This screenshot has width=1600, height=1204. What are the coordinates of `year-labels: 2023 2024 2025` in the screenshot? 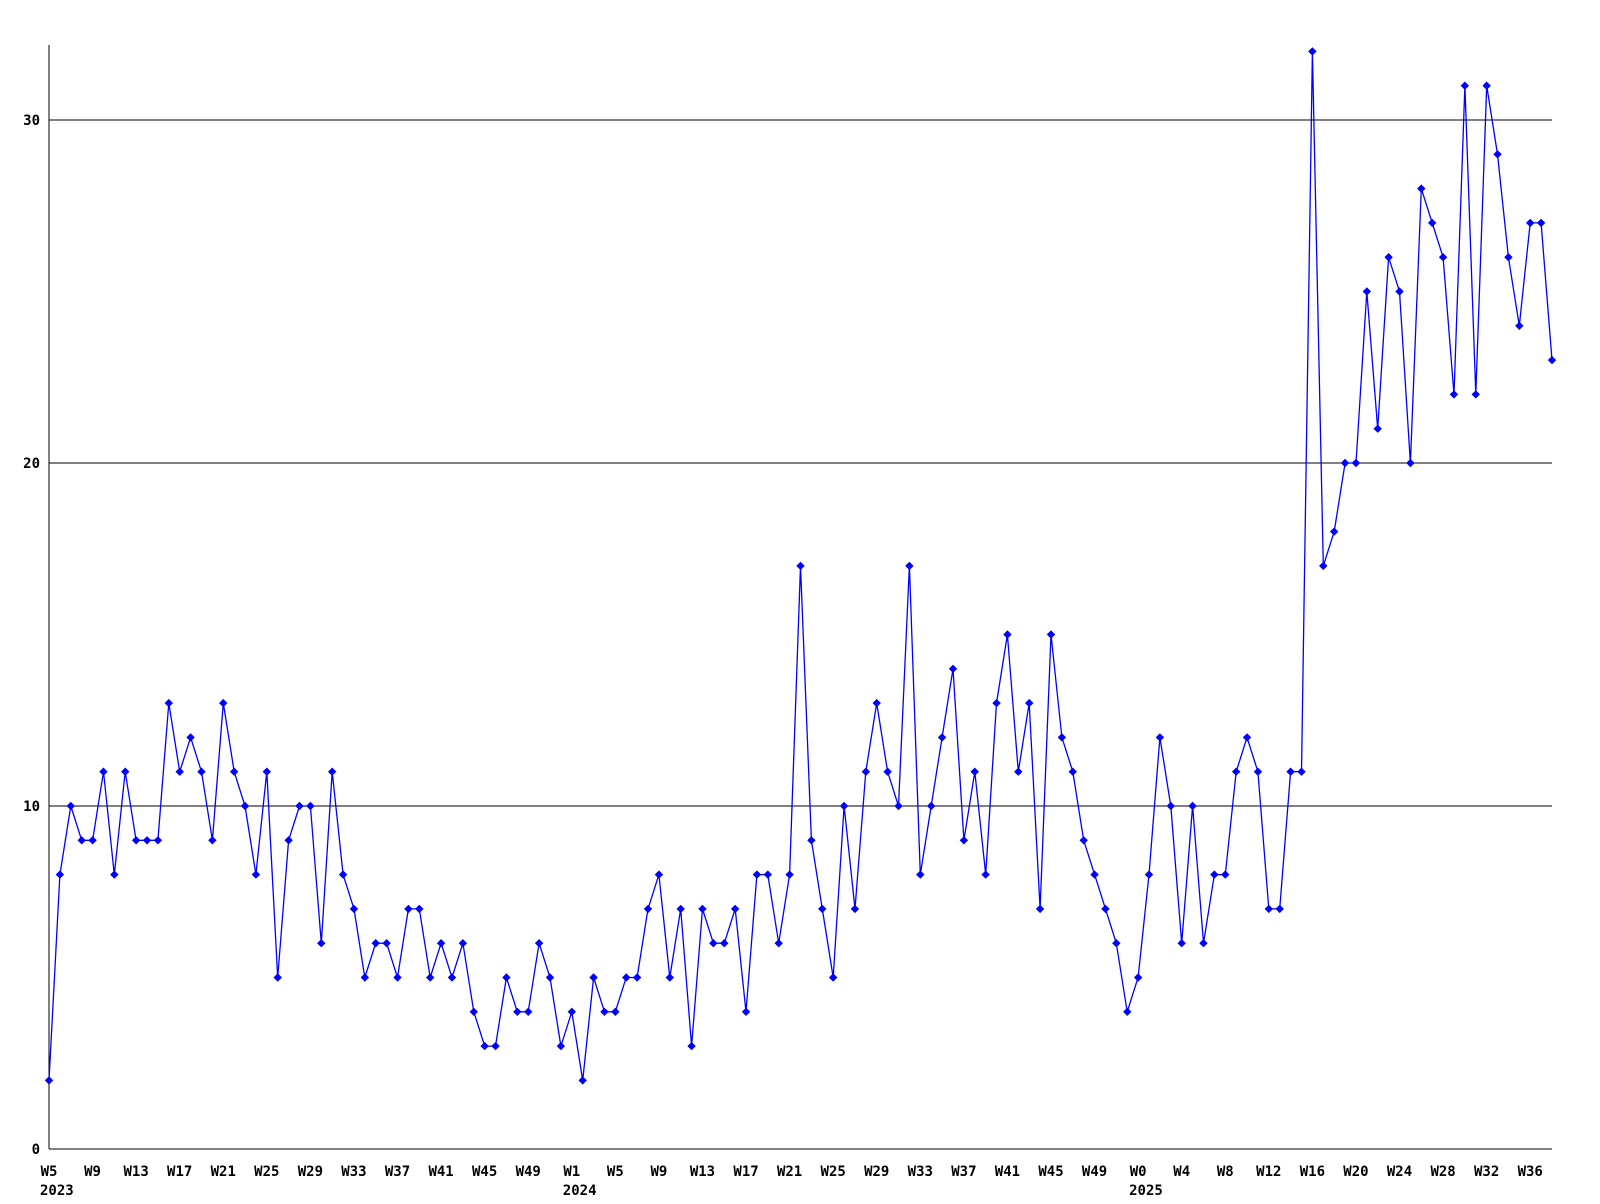 It's located at (601, 1191).